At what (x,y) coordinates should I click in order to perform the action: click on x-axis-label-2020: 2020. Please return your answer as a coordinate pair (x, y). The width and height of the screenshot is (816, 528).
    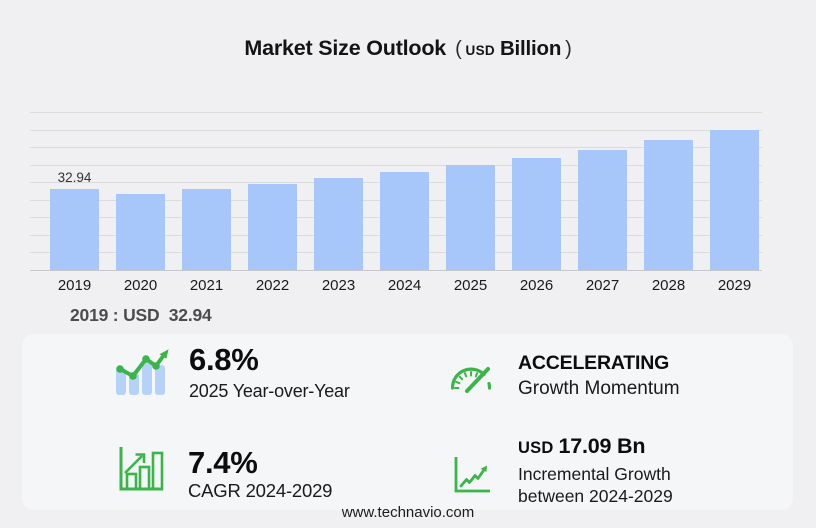
    Looking at the image, I should click on (140, 285).